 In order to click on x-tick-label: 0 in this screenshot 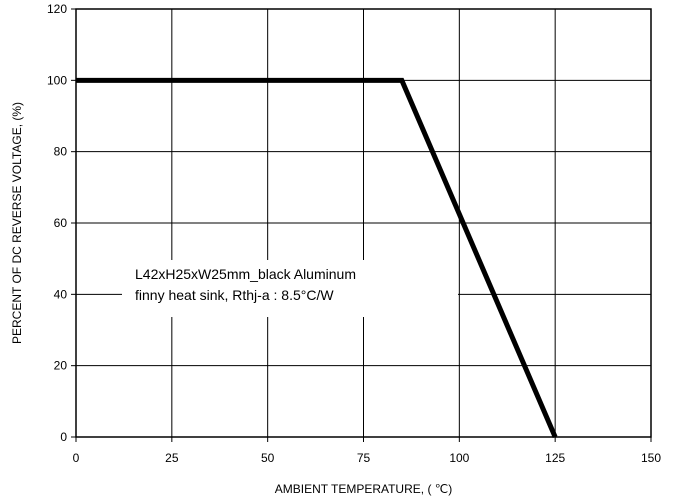, I will do `click(76, 458)`.